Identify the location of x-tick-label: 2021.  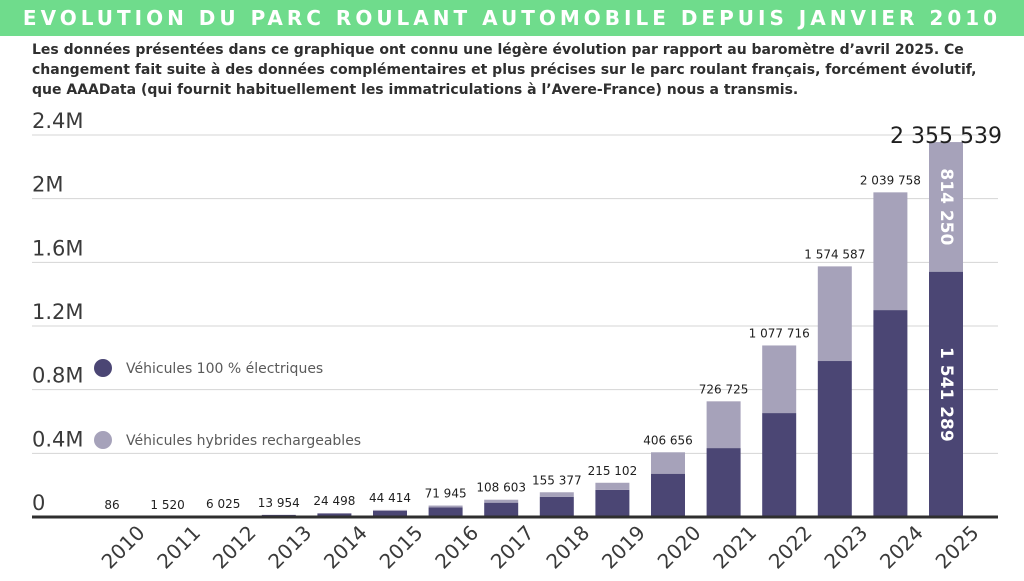
(734, 547).